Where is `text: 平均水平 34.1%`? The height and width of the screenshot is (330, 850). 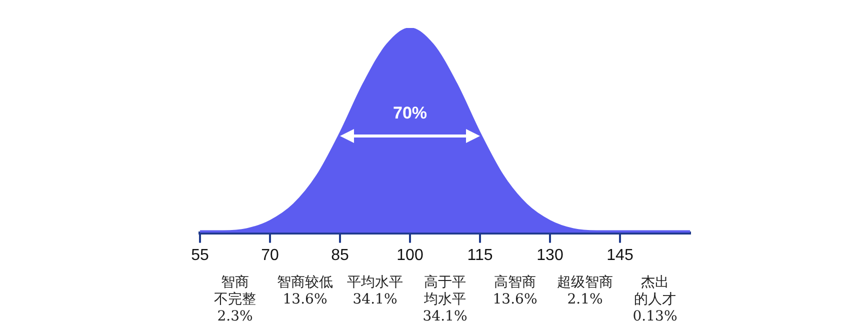
text: 平均水平 34.1% is located at coordinates (375, 291).